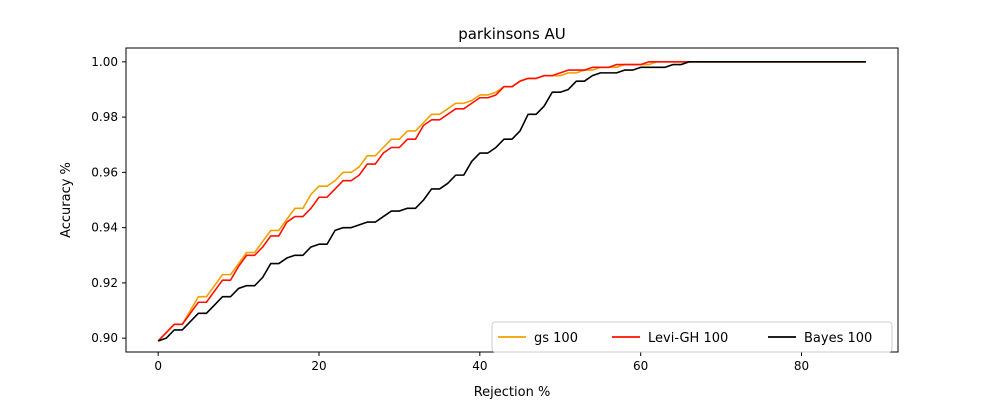  Describe the element at coordinates (104, 228) in the screenshot. I see `y-tick-label: 0.94` at that location.